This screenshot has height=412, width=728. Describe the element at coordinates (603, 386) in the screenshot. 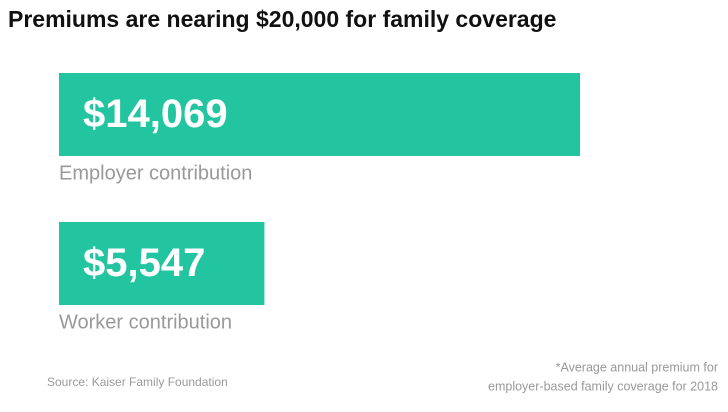

I see `note-line: employer-based family coverage for 2018` at that location.